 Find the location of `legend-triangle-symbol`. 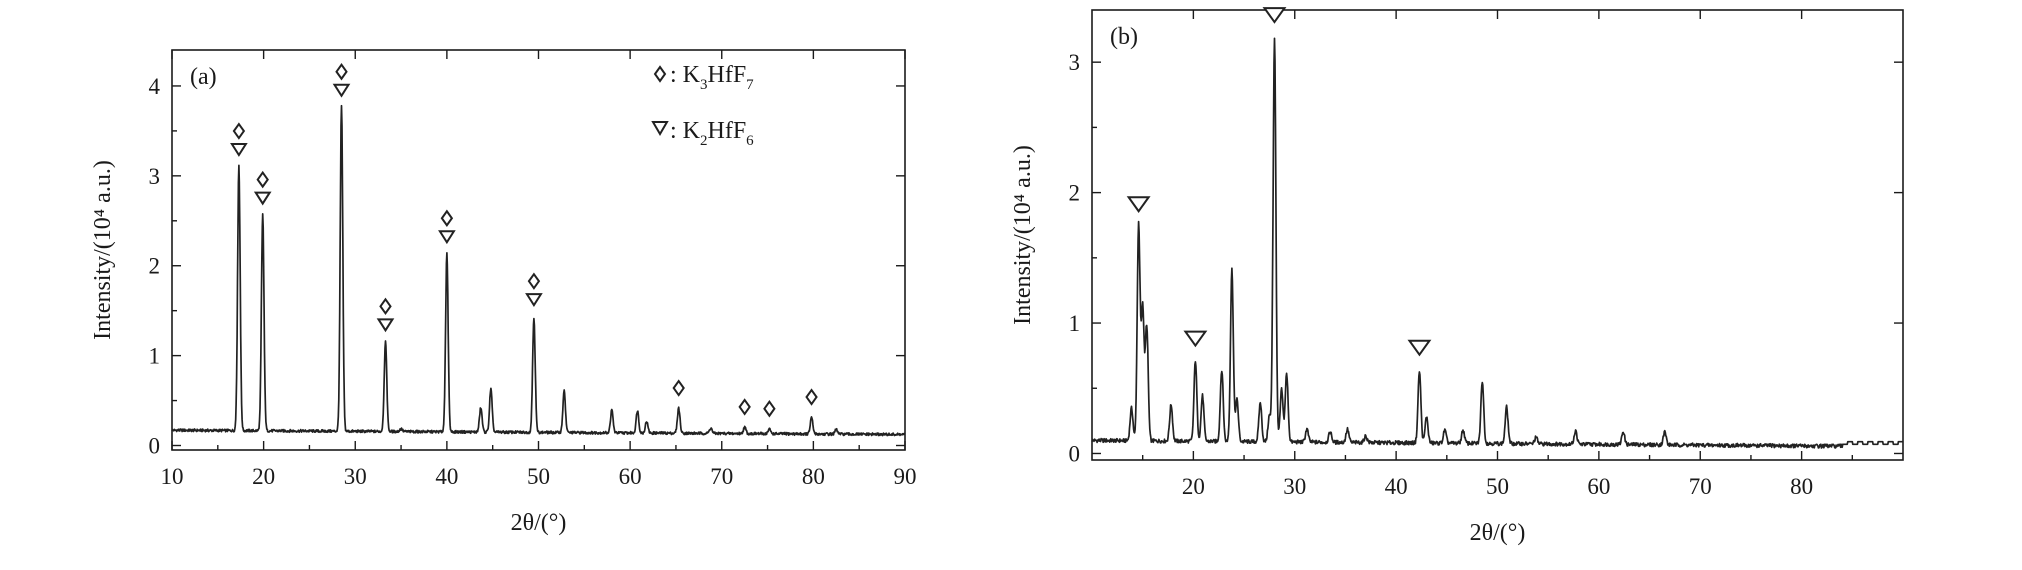

legend-triangle-symbol is located at coordinates (660, 128).